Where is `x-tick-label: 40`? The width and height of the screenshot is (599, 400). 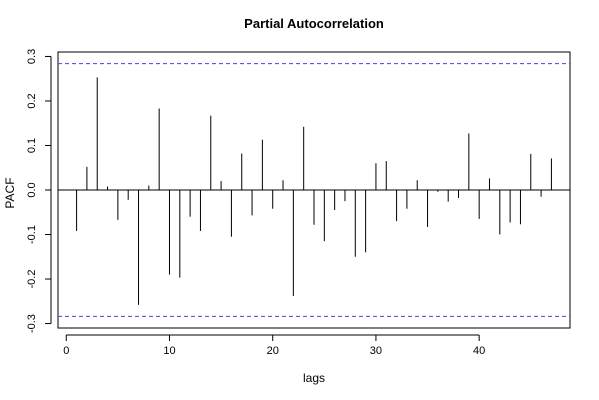
x-tick-label: 40 is located at coordinates (479, 351).